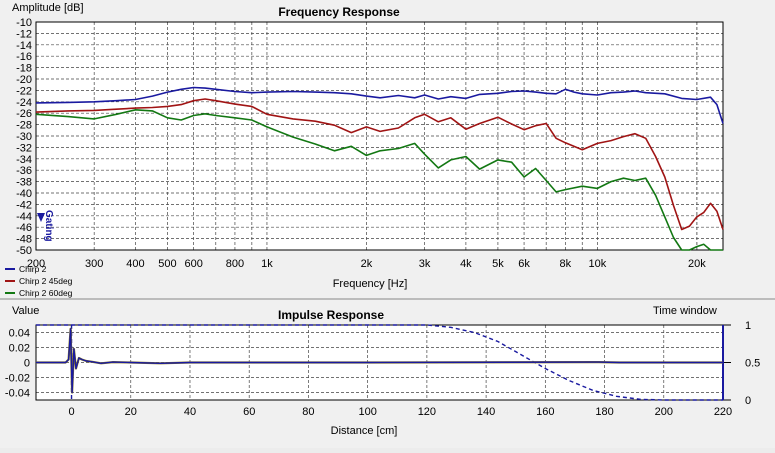 The image size is (775, 453). I want to click on x-tick-label: 2k, so click(367, 264).